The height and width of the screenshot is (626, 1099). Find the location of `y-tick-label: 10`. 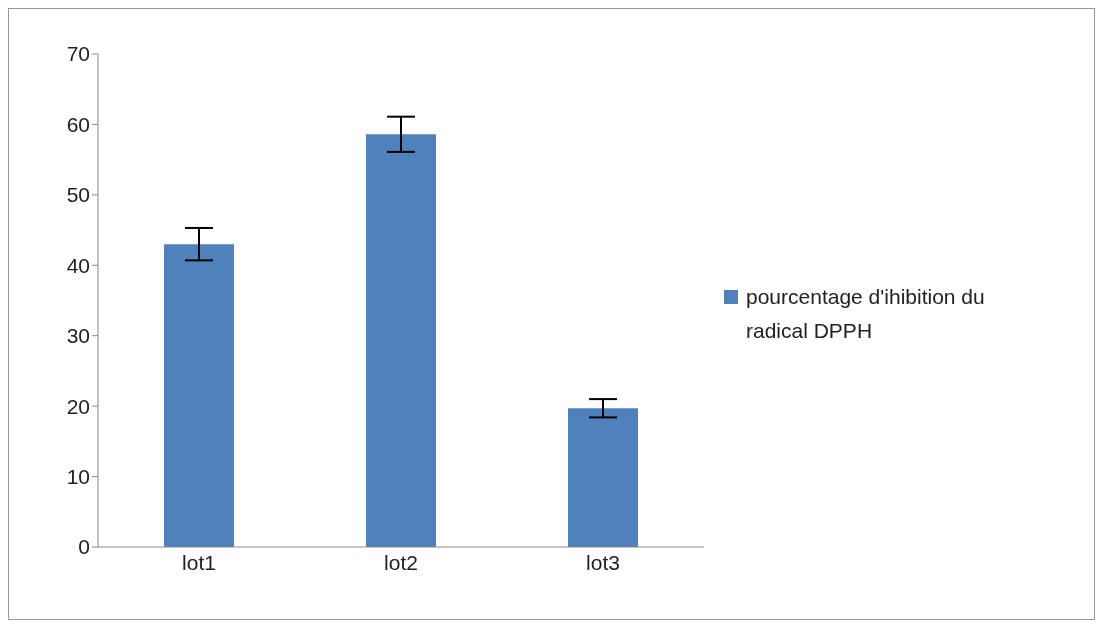

y-tick-label: 10 is located at coordinates (78, 477).